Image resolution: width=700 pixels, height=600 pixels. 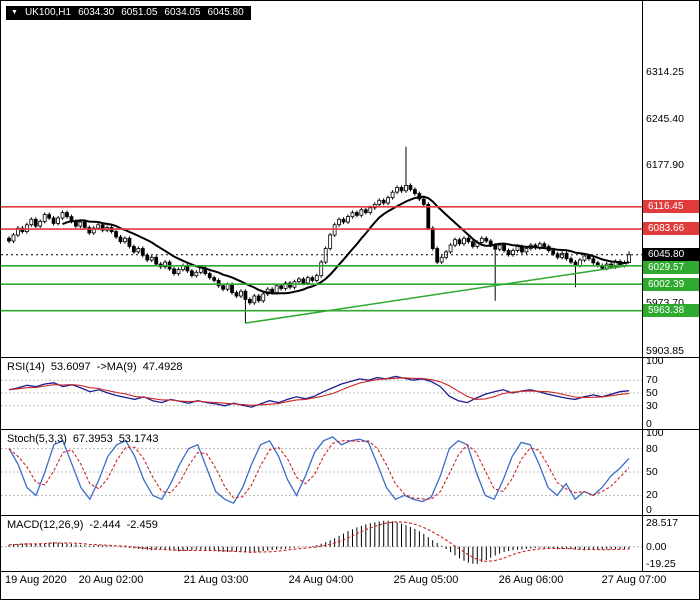 I want to click on y-axis-label: 6177.90, so click(x=665, y=165).